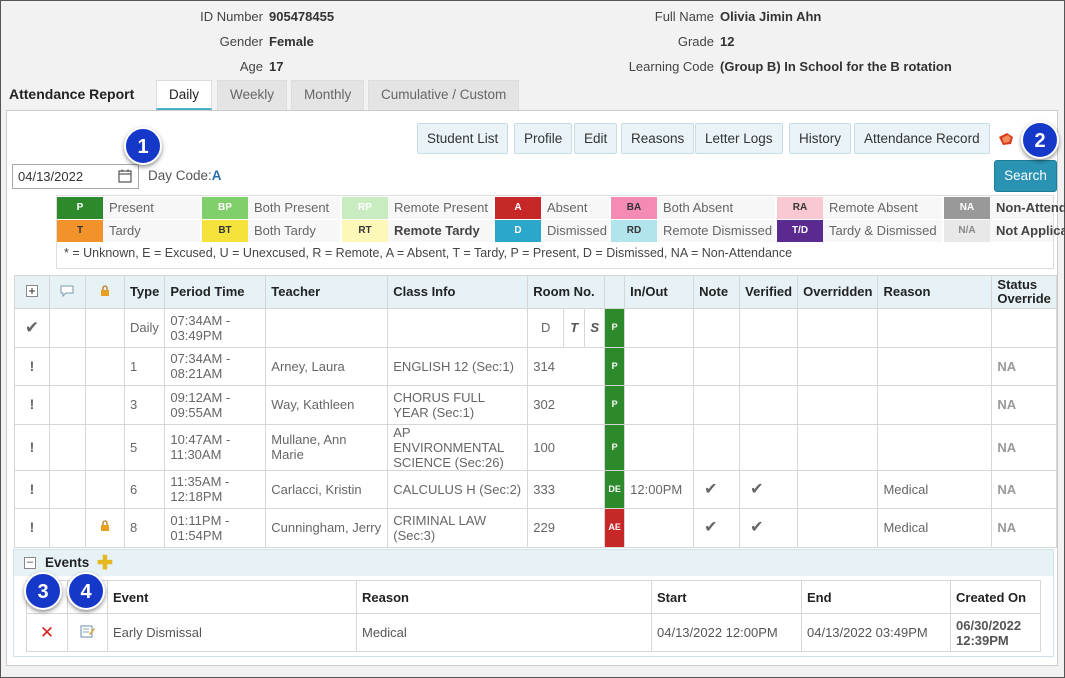  Describe the element at coordinates (327, 292) in the screenshot. I see `col-teacher: Teacher` at that location.